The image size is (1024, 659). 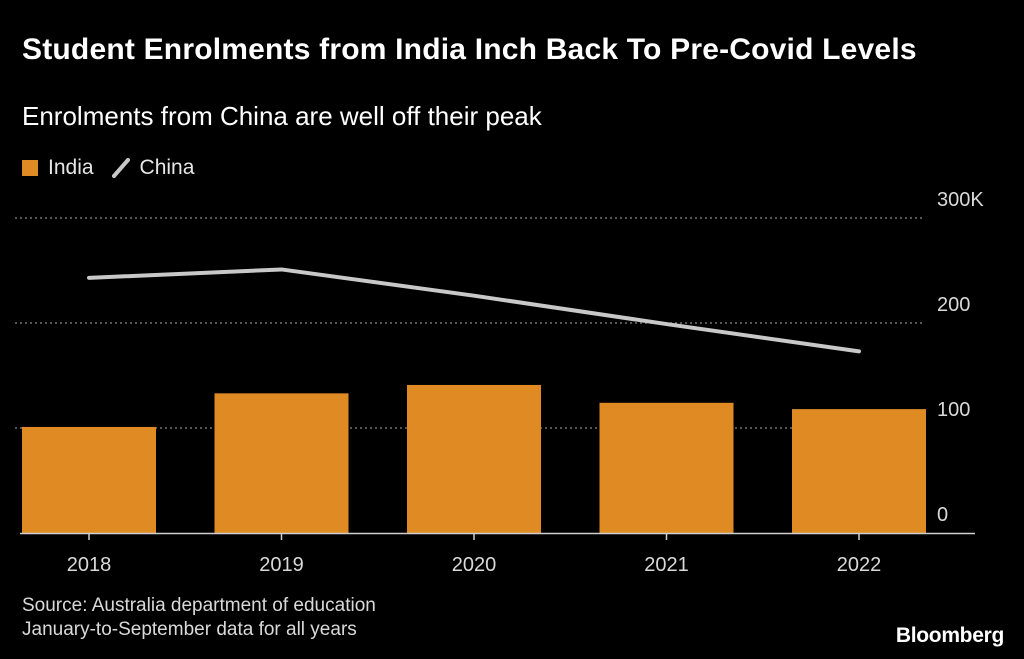 I want to click on legend-label-china: China, so click(x=167, y=167).